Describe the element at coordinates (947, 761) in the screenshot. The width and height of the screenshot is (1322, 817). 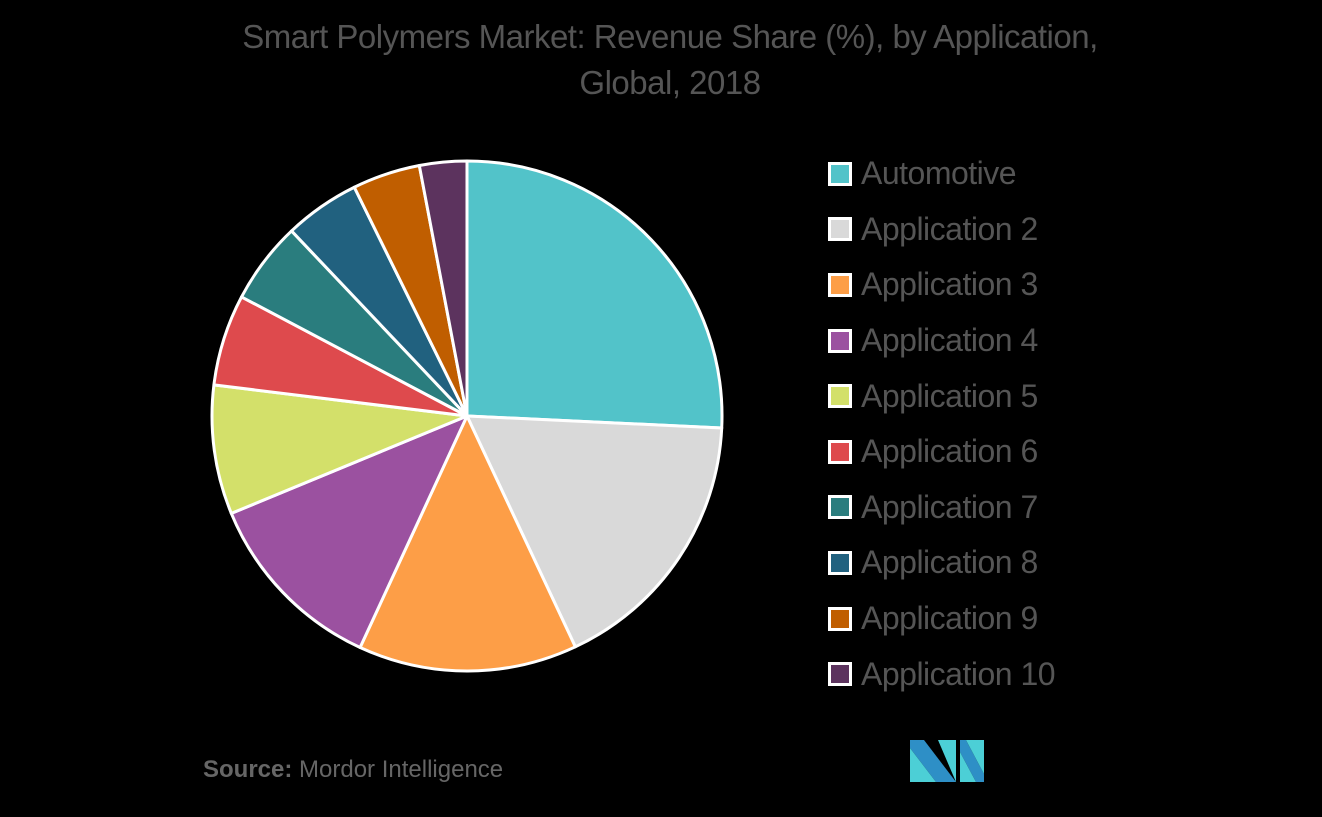
I see `mordor-intelligence-logo-icon` at that location.